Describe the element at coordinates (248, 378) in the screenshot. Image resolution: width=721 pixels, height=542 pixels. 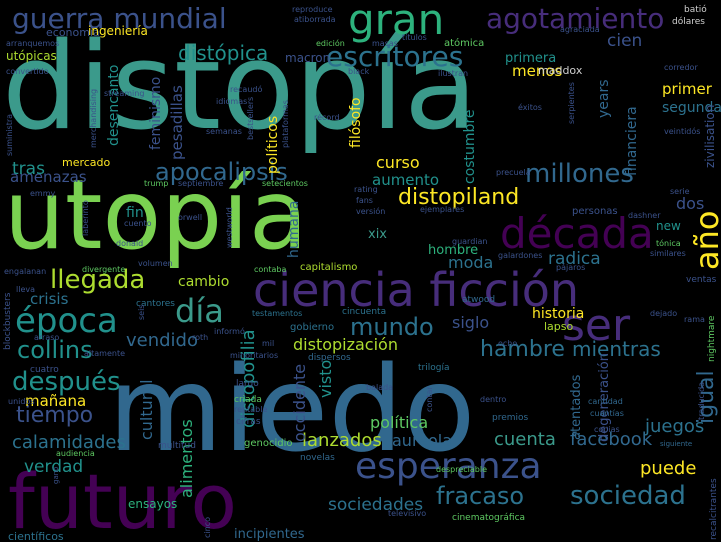
I see `word-distopofilia: distopofilia` at that location.